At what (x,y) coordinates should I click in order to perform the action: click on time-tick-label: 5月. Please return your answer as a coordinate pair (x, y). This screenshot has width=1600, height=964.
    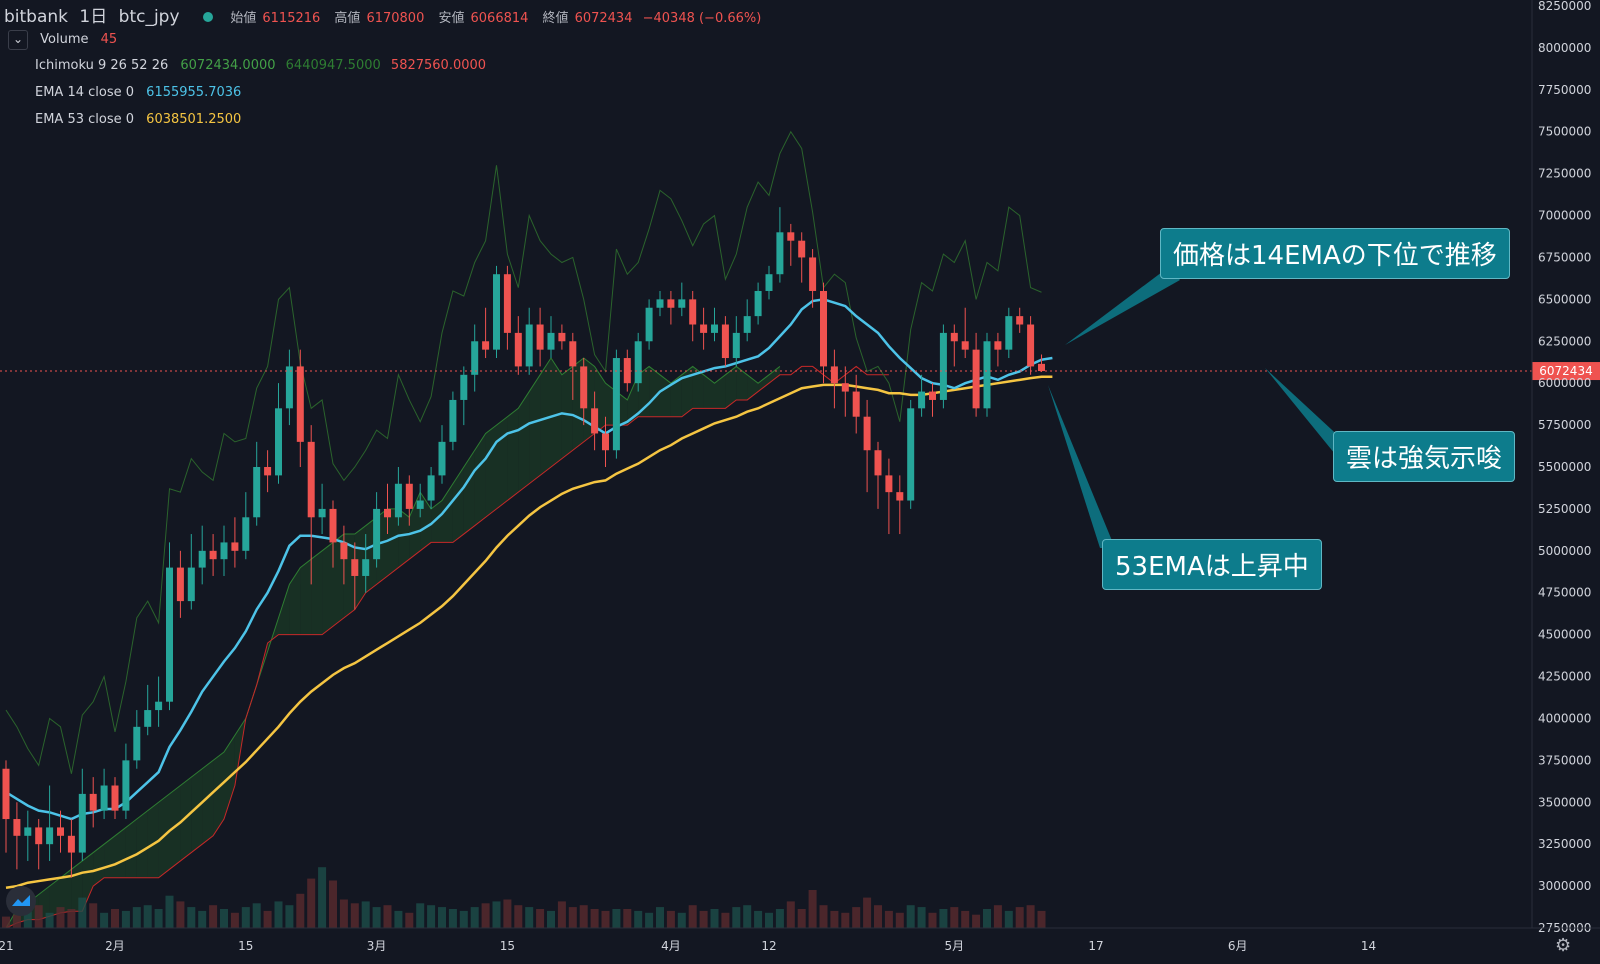
    Looking at the image, I should click on (954, 946).